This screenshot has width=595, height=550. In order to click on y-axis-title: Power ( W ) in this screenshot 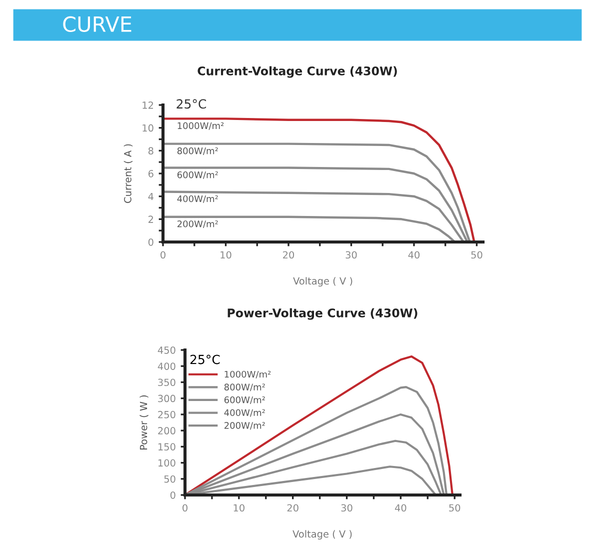, I will do `click(144, 422)`.